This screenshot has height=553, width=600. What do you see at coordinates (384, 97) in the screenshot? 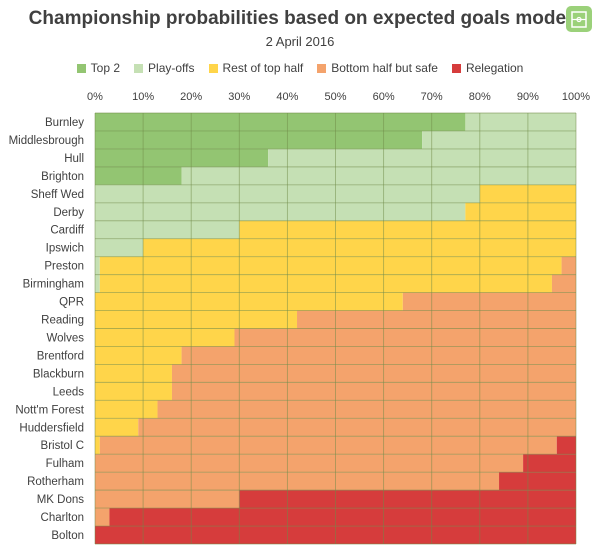
I see `x-tick-label: 60%` at bounding box center [384, 97].